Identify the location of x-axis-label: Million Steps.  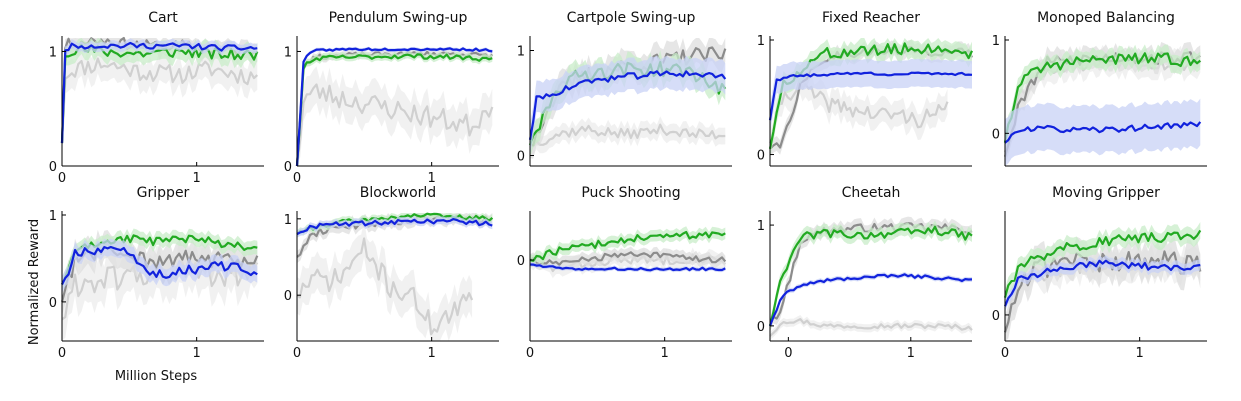
(156, 376).